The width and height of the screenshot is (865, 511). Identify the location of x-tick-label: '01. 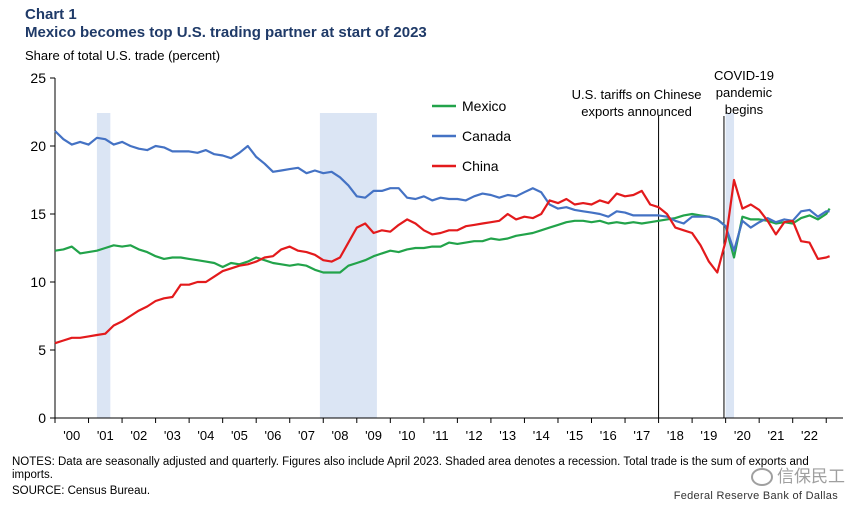
(105, 435).